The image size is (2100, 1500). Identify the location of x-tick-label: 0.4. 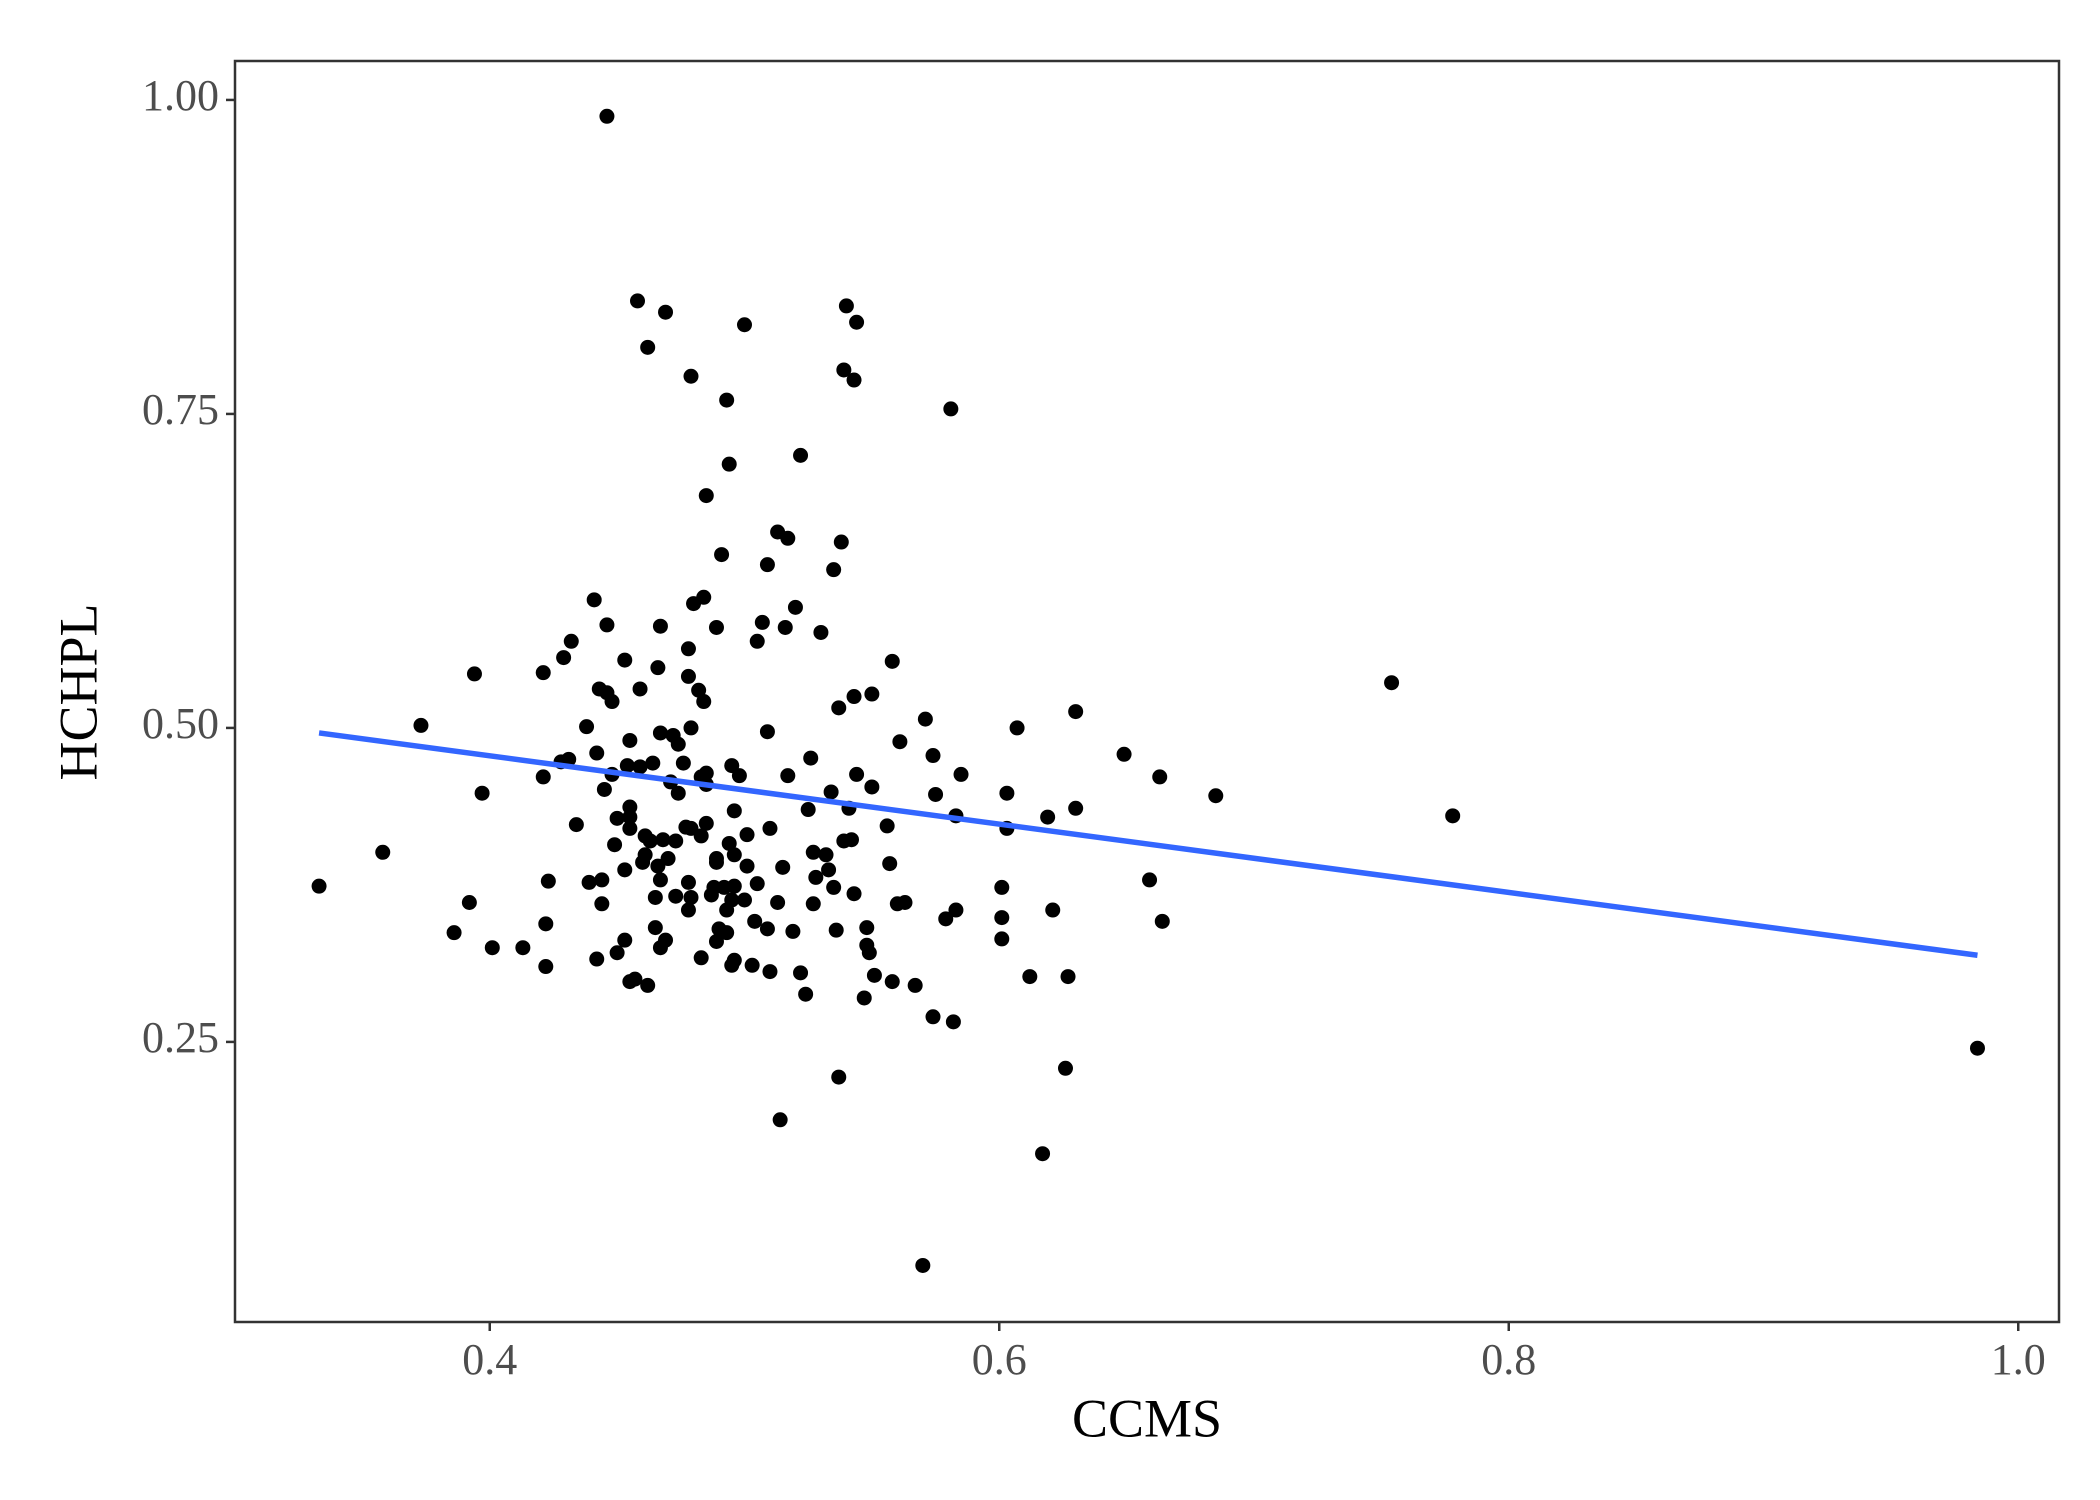
(489, 1359).